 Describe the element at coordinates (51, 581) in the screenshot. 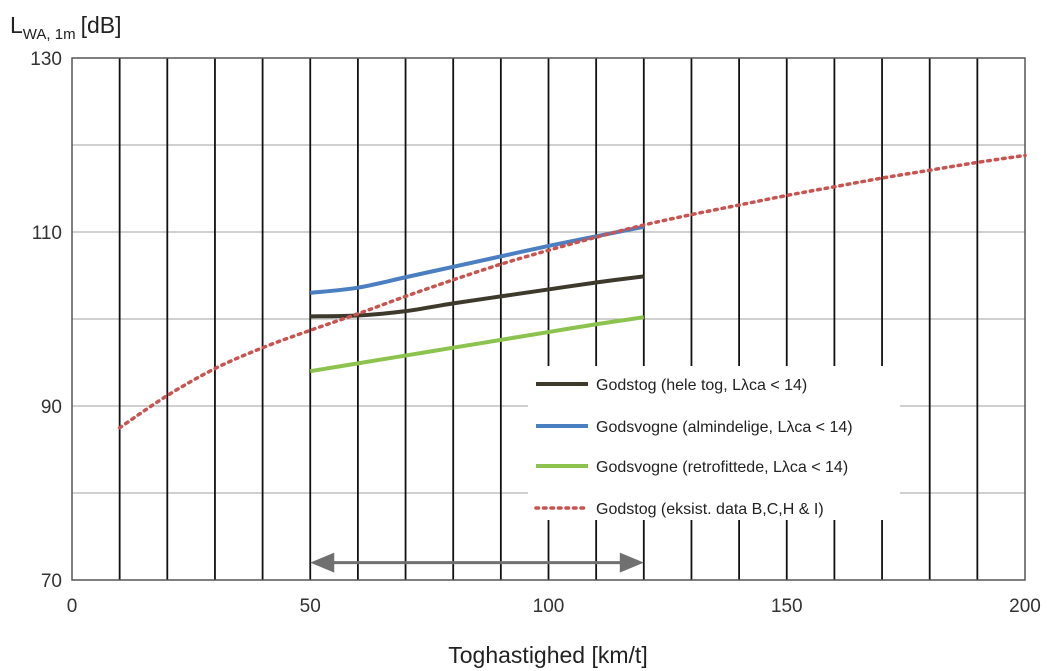

I see `y-tick-label: 70` at that location.